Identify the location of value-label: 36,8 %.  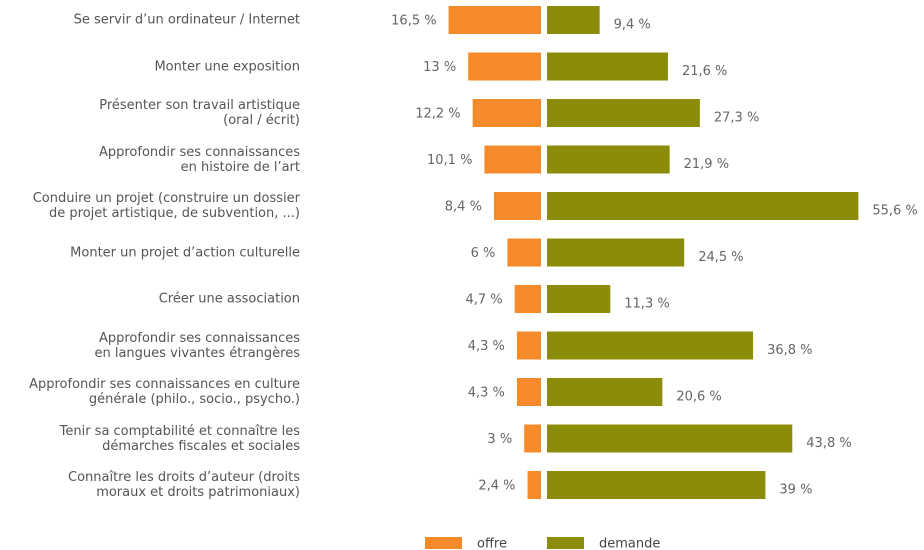
(789, 350).